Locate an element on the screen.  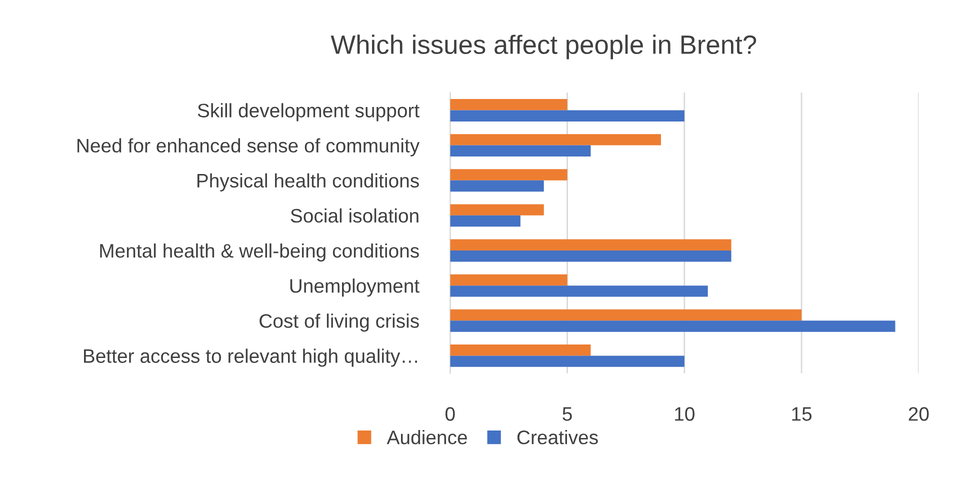
x-tick-label: 20 is located at coordinates (918, 414).